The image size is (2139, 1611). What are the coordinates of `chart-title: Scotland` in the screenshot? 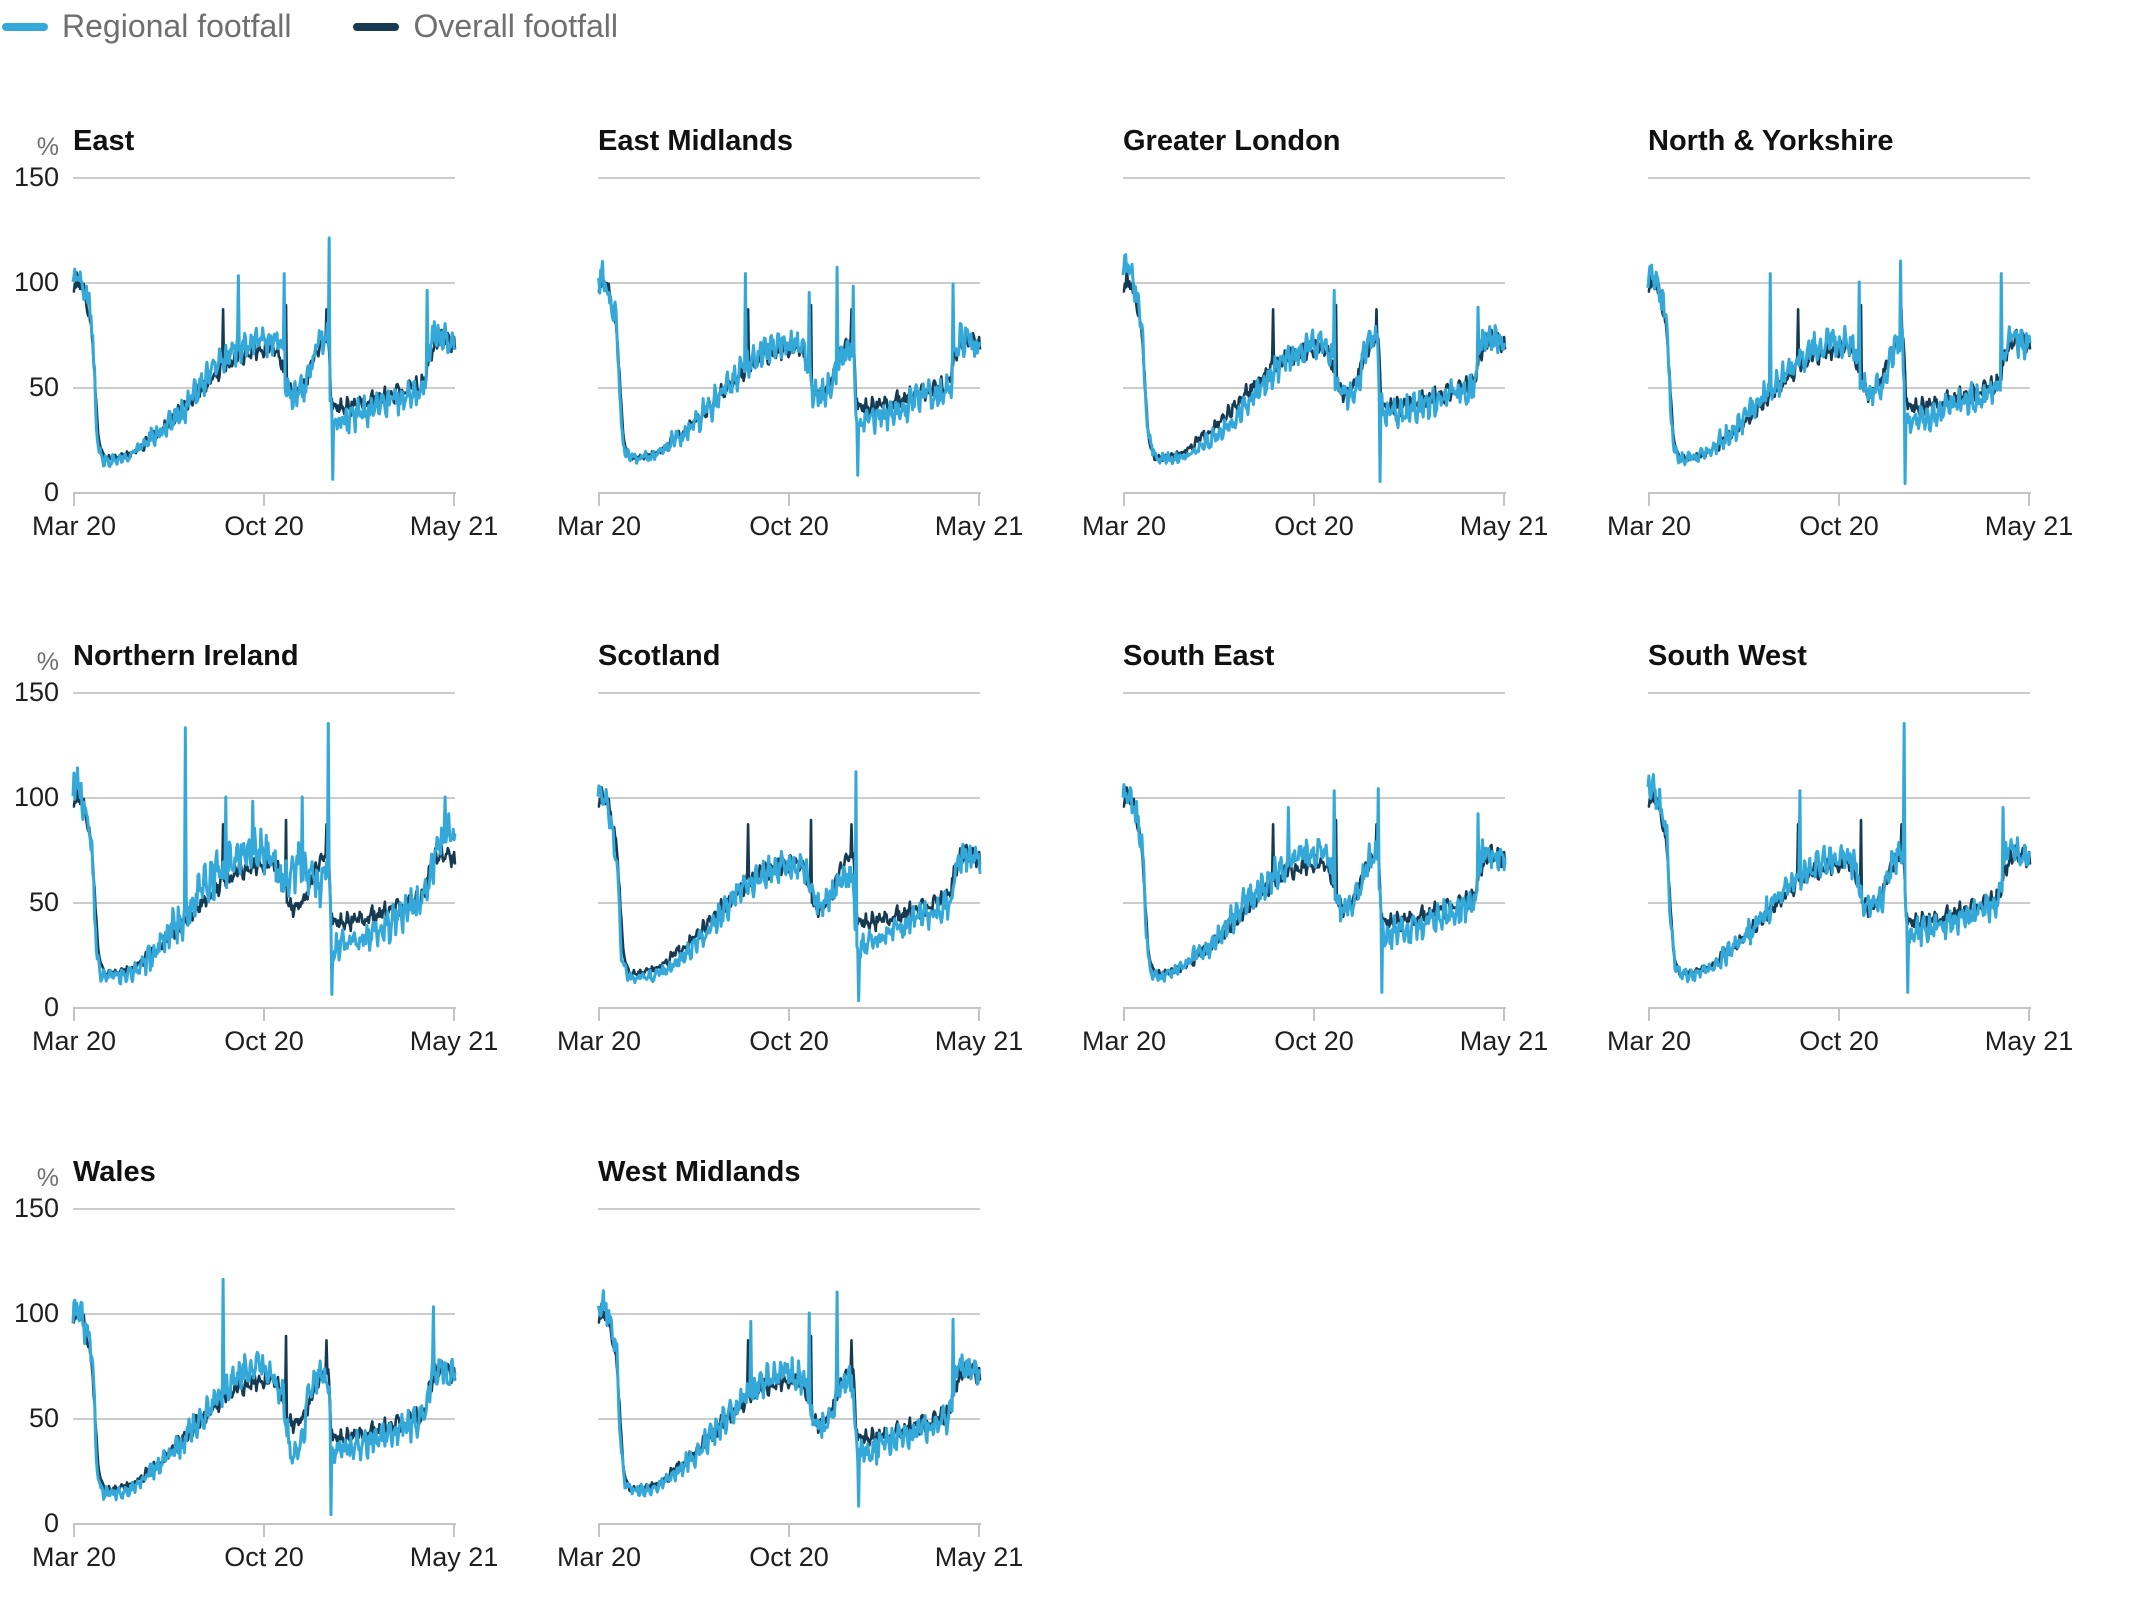 It's located at (659, 656).